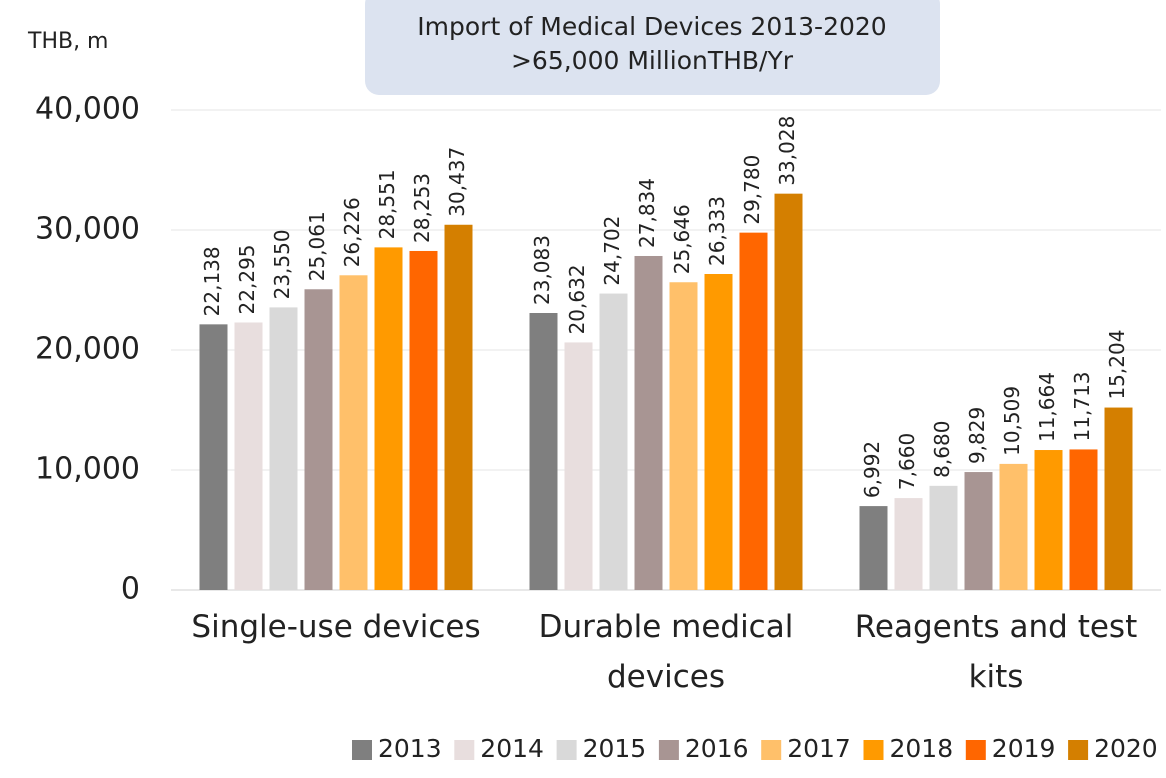 The height and width of the screenshot is (778, 1166). I want to click on data-label: 10,509, so click(1012, 421).